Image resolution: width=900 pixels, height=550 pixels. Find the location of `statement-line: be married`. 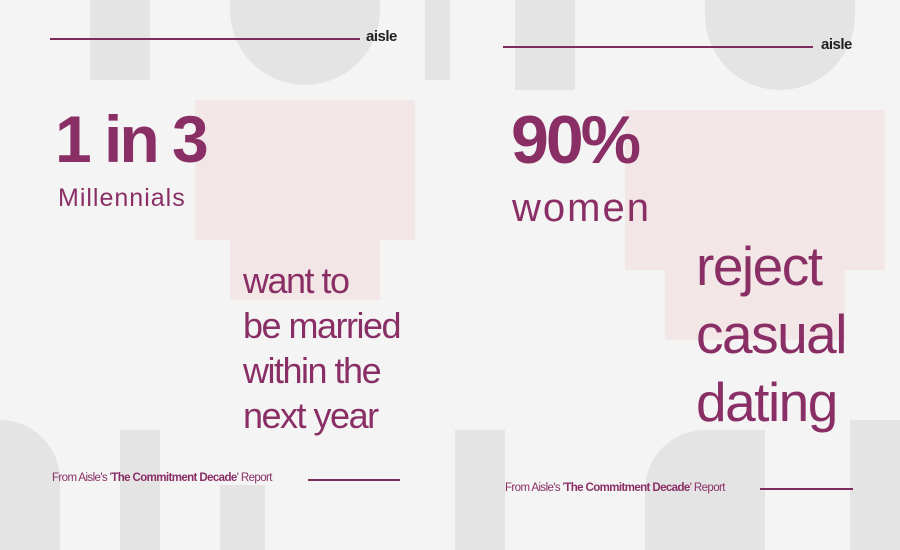

statement-line: be married is located at coordinates (322, 325).